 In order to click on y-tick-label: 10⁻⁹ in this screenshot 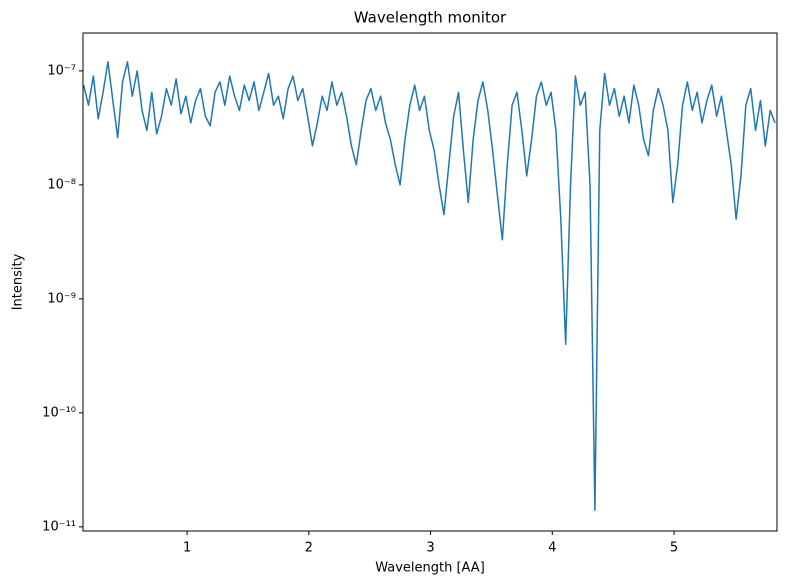, I will do `click(61, 298)`.